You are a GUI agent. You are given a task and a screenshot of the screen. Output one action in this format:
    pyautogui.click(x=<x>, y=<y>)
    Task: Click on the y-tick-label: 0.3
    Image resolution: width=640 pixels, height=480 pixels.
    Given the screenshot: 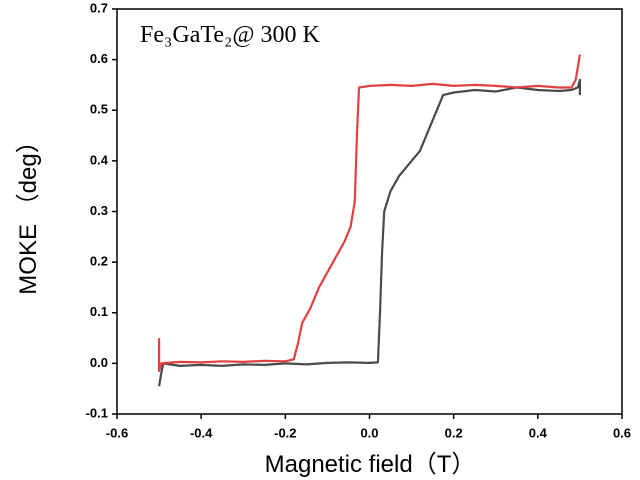 What is the action you would take?
    pyautogui.click(x=99, y=210)
    